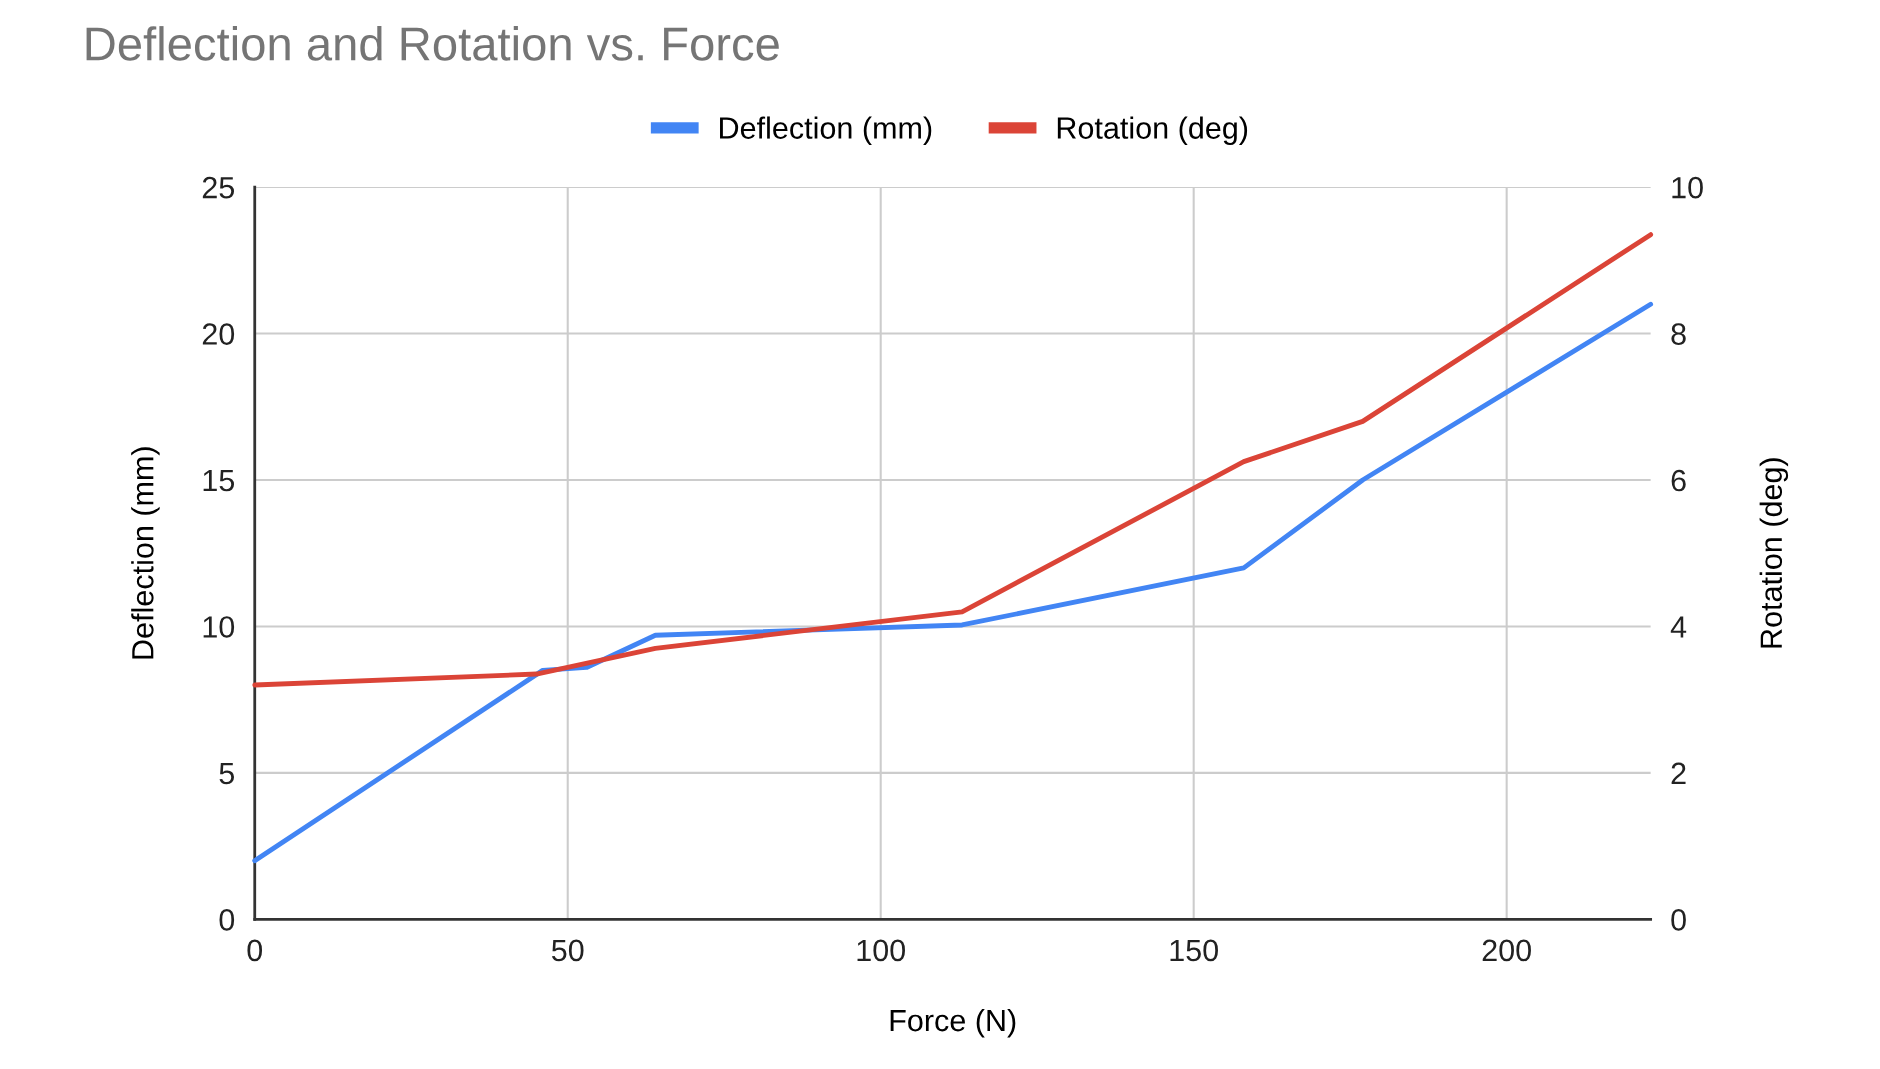  I want to click on x-axis-title: Force (N), so click(953, 1023).